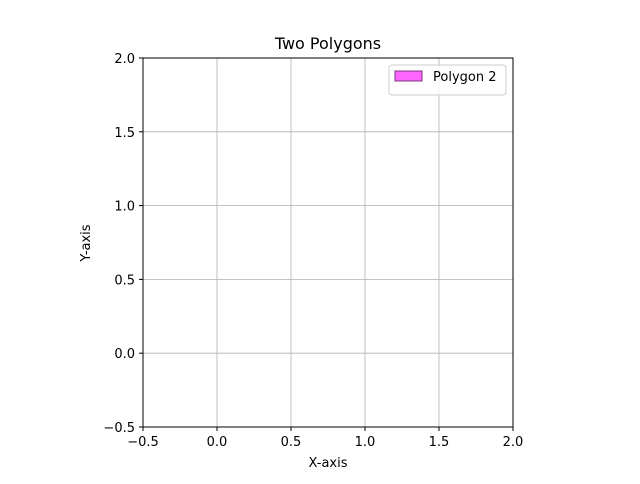 This screenshot has height=484, width=640. Describe the element at coordinates (124, 280) in the screenshot. I see `y-tick-label: 0.5` at that location.